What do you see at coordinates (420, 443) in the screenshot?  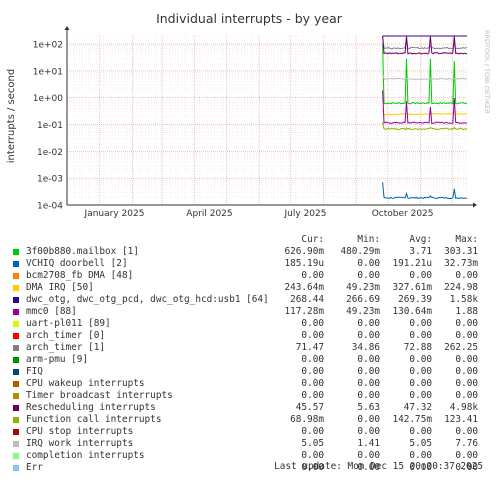 I see `legend-avg-value: 5.05` at bounding box center [420, 443].